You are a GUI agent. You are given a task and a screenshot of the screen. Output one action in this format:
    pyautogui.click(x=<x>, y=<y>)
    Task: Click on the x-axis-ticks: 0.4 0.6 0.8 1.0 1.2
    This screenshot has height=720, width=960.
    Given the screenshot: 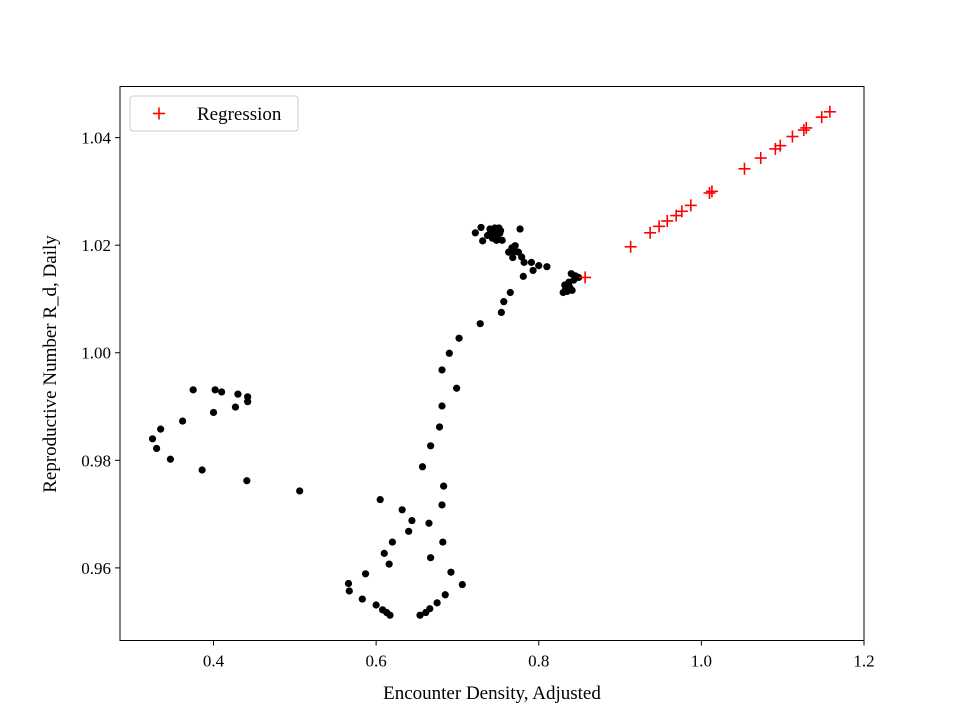 What is the action you would take?
    pyautogui.click(x=539, y=655)
    